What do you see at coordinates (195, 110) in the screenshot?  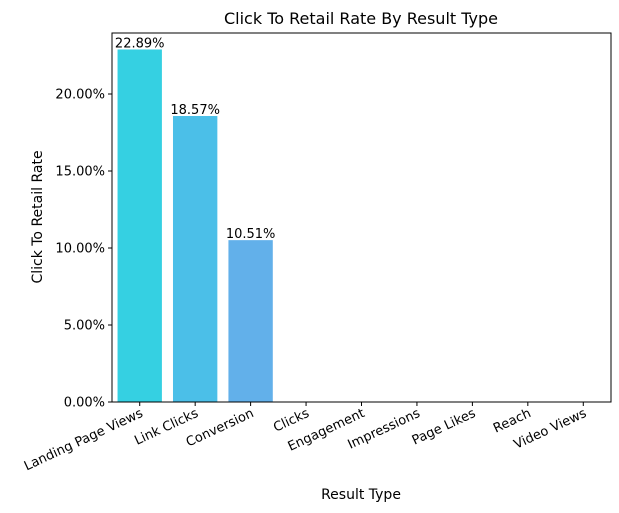 I see `data-label-1: 18.57%` at bounding box center [195, 110].